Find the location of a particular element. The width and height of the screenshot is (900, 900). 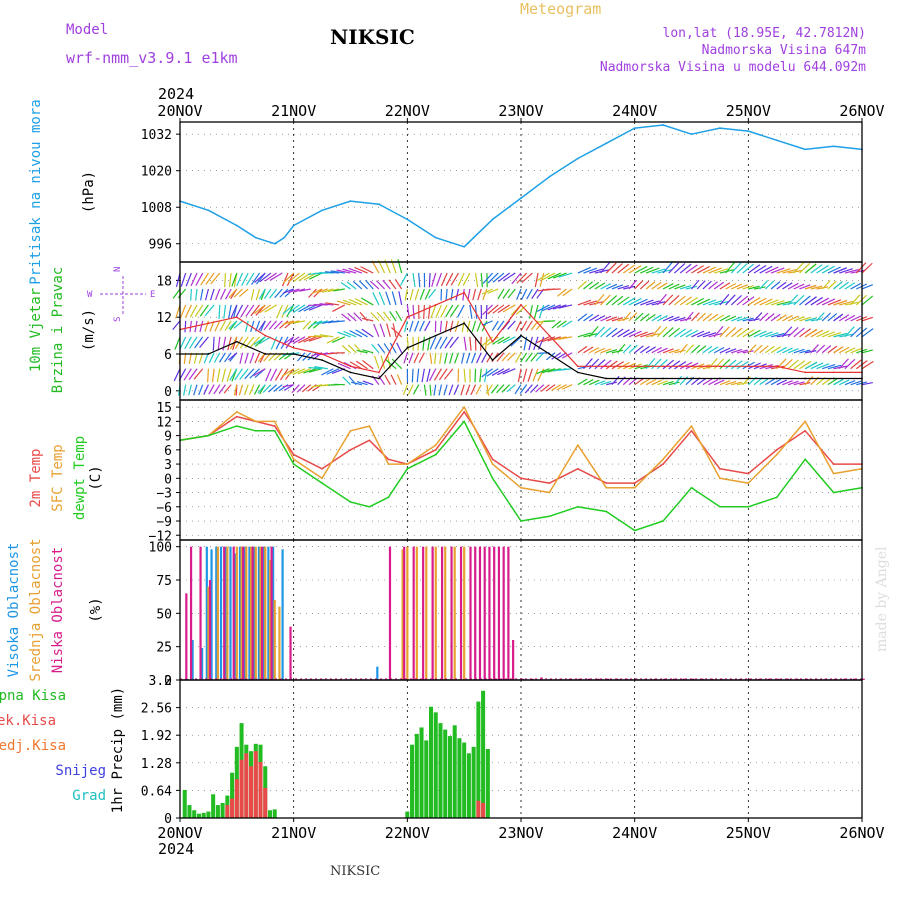

x-tick-label-top: 20NOV is located at coordinates (179, 111).